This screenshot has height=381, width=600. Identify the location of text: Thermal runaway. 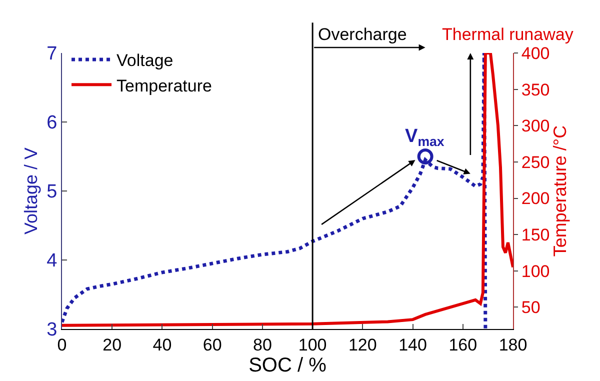
(508, 34).